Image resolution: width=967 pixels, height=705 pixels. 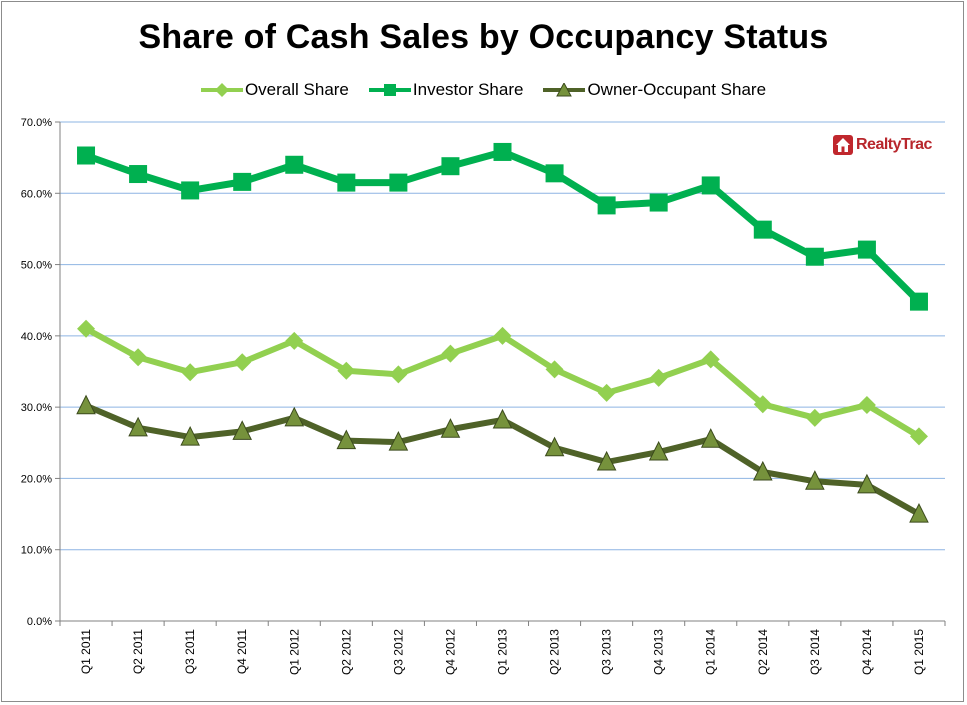 What do you see at coordinates (867, 652) in the screenshot?
I see `x-tick-label: Q4 2014` at bounding box center [867, 652].